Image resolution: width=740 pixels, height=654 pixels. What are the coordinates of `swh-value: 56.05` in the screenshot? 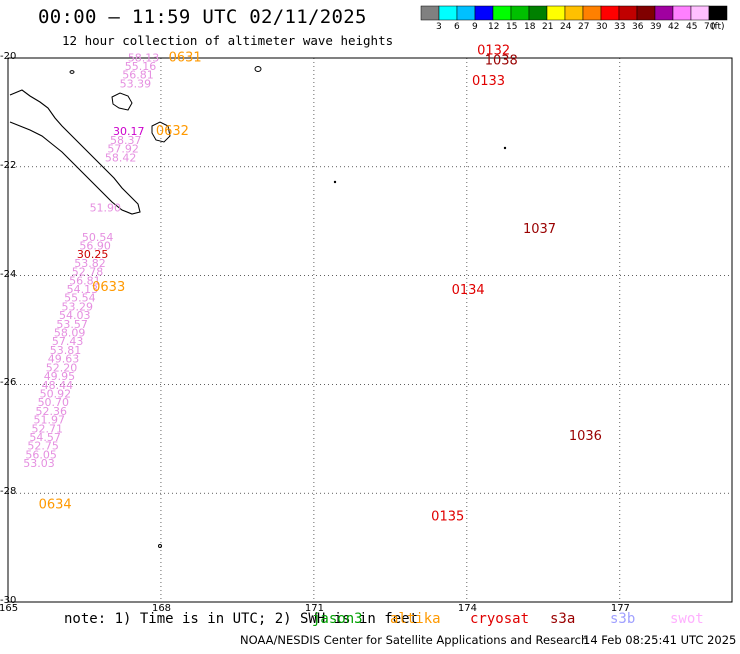 It's located at (41, 454).